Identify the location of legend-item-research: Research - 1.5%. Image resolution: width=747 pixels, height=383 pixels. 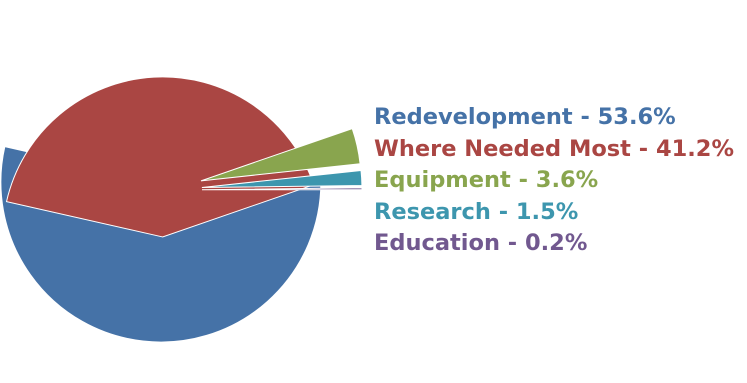
(476, 211).